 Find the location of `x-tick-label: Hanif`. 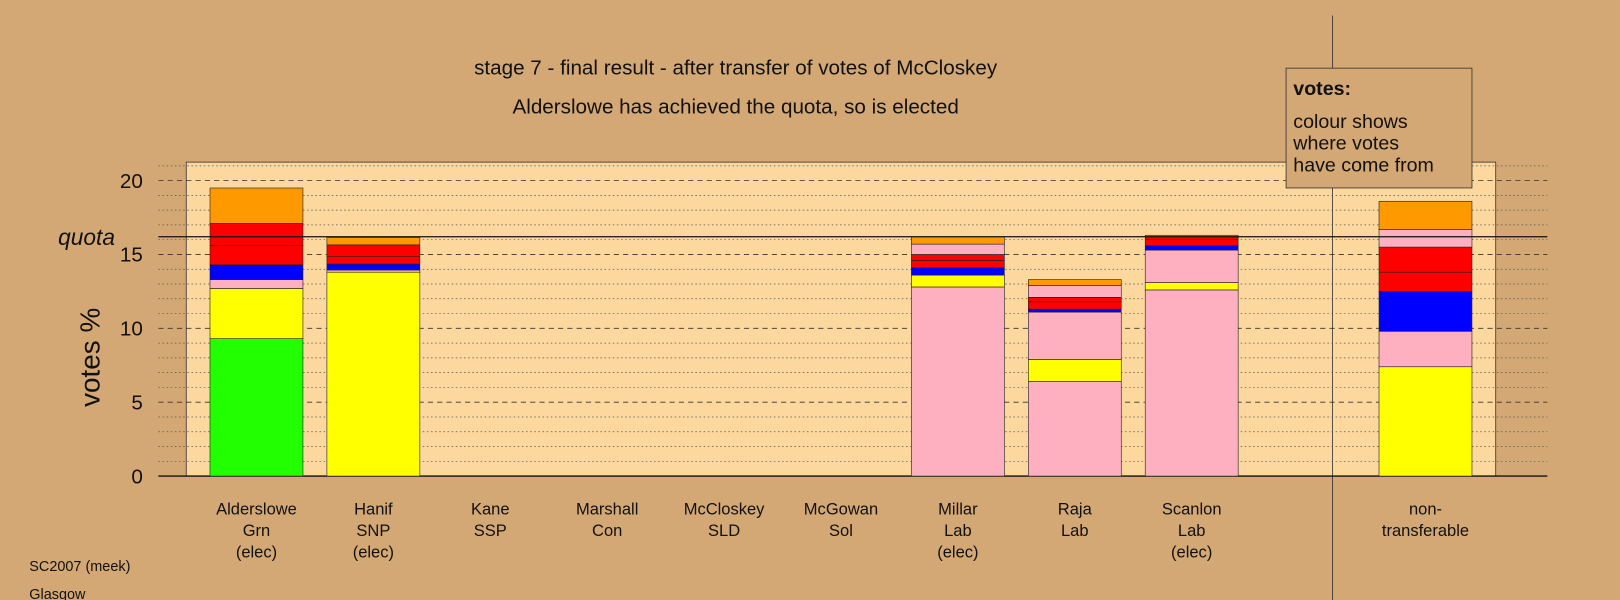

x-tick-label: Hanif is located at coordinates (373, 508).